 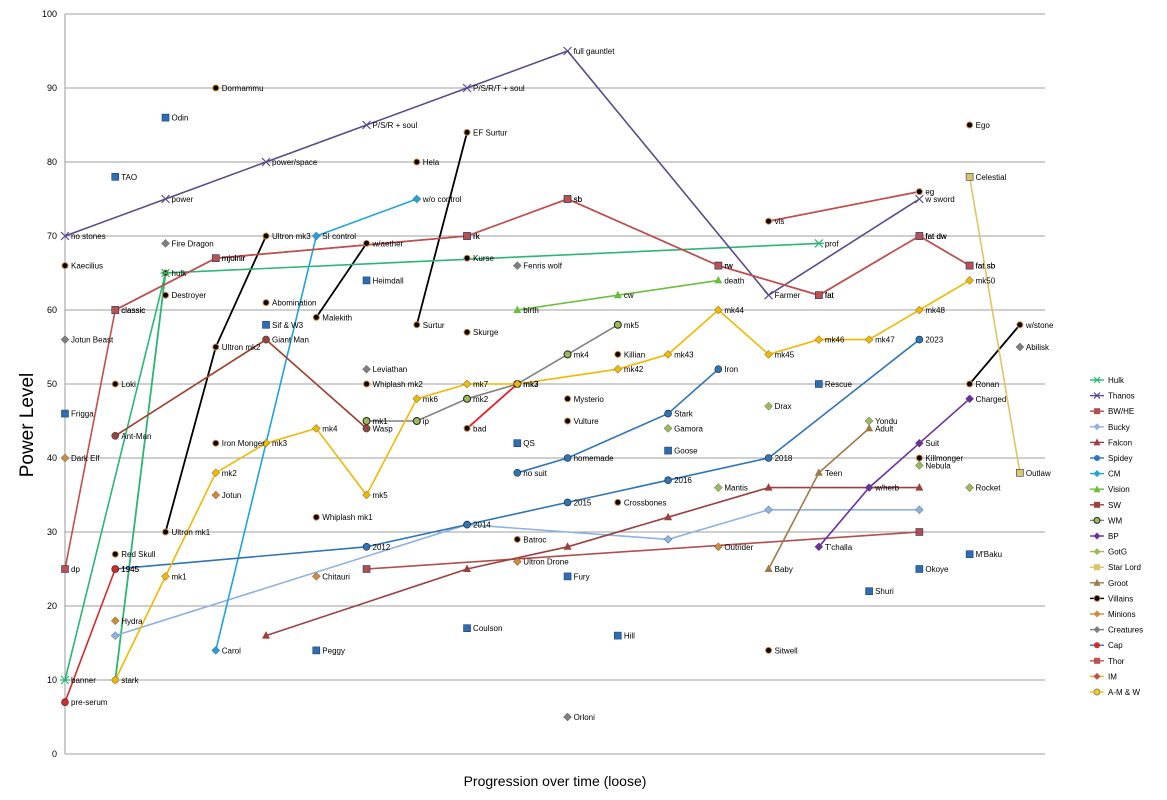 I want to click on point-label: Fenris wolf, so click(x=542, y=266).